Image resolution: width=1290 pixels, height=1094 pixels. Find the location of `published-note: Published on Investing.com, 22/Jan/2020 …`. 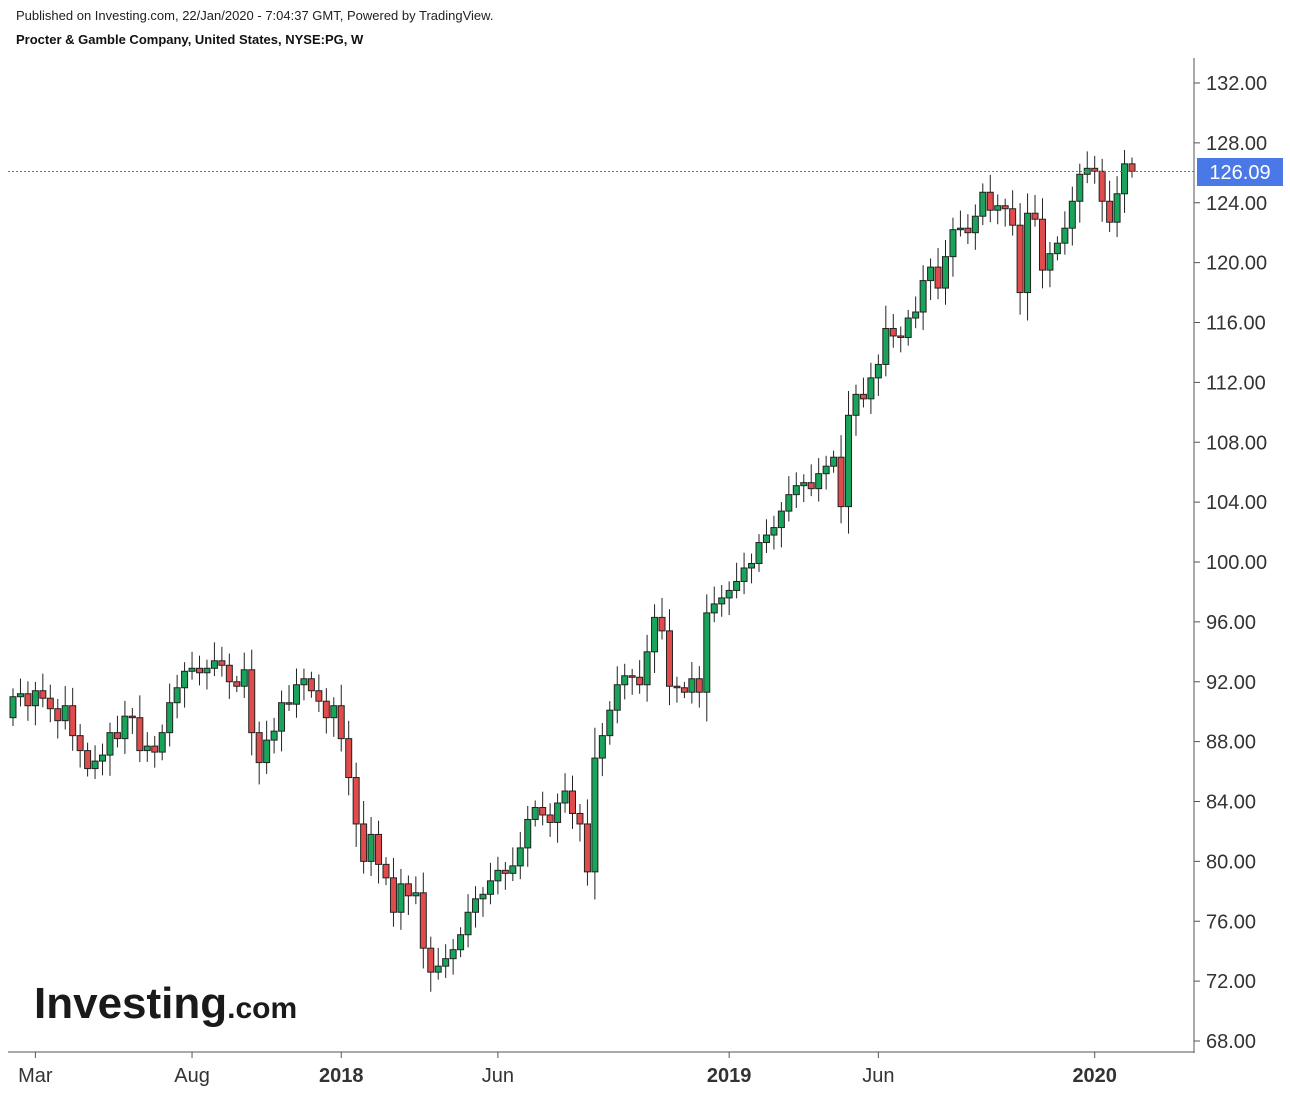

published-note: Published on Investing.com, 22/Jan/2020 … is located at coordinates (255, 15).